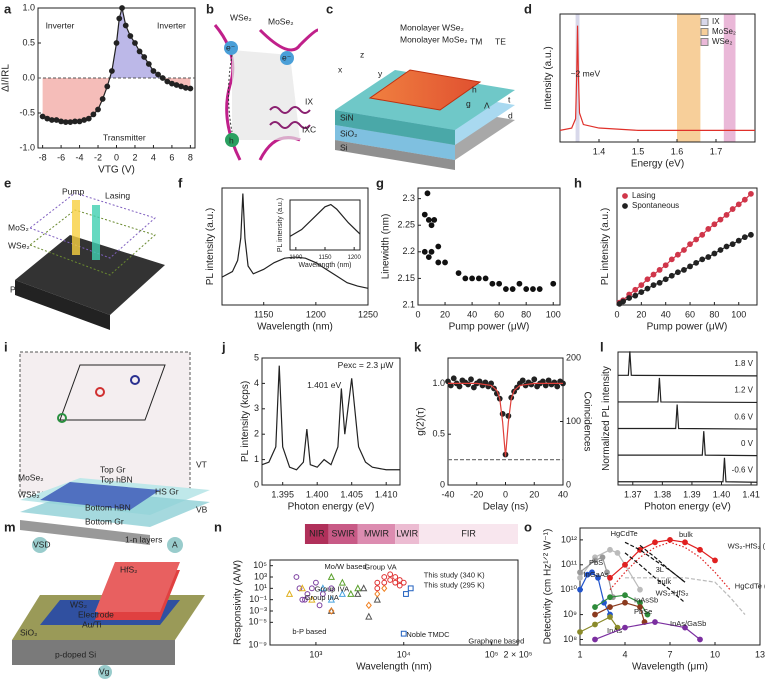 The height and width of the screenshot is (685, 765). What do you see at coordinates (295, 326) in the screenshot?
I see `x-axis-label: Wavelength (nm)` at bounding box center [295, 326].